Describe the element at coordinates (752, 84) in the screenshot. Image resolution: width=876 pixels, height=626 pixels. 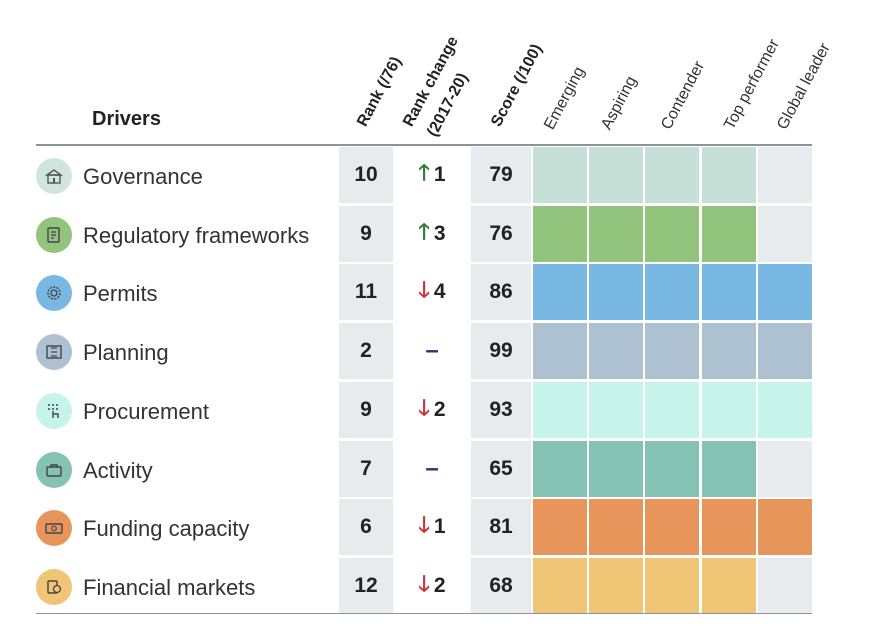
I see `column-header-top-performer: Top performer` at that location.